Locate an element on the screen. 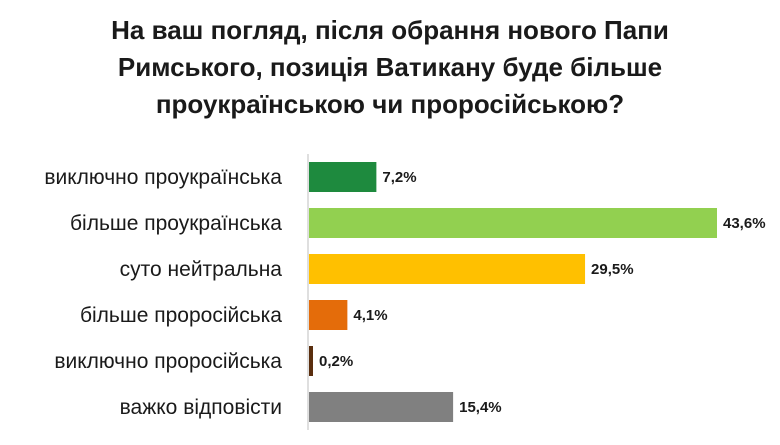 Image resolution: width=780 pixels, height=445 pixels. category-label: виключно проукраїнська is located at coordinates (163, 177).